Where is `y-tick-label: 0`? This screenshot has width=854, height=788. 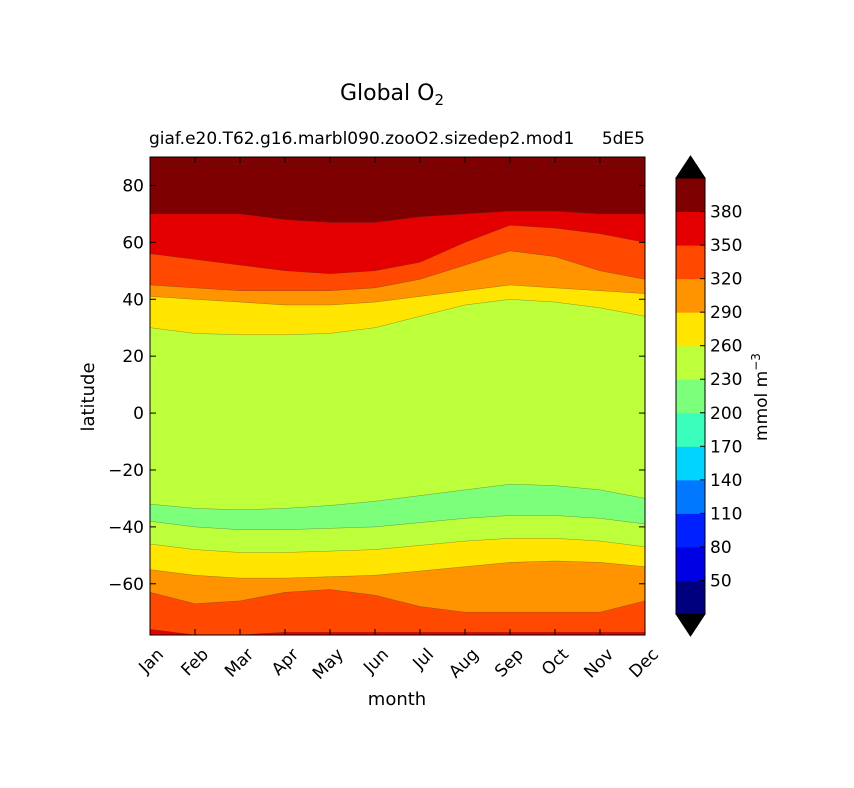
y-tick-label: 0 is located at coordinates (138, 414).